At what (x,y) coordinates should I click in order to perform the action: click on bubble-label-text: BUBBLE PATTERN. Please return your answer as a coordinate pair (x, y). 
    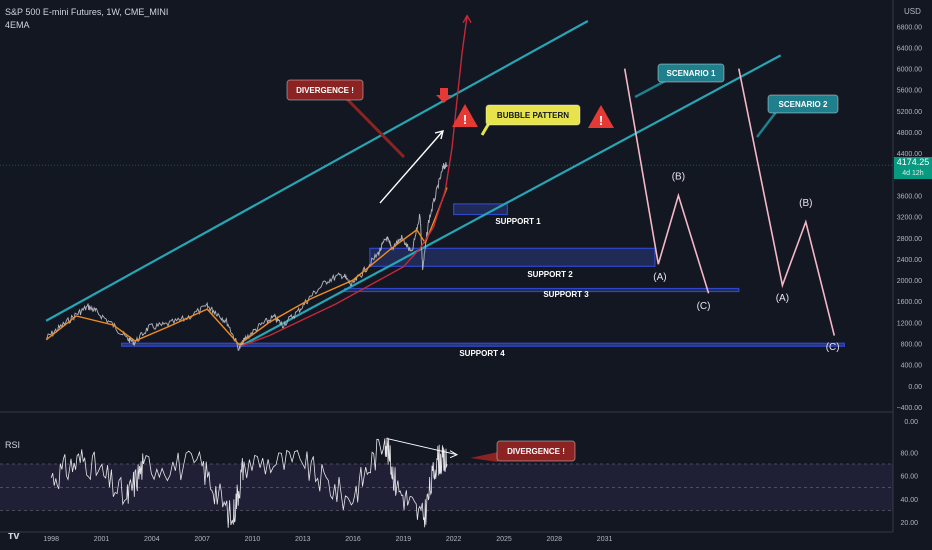
    Looking at the image, I should click on (533, 115).